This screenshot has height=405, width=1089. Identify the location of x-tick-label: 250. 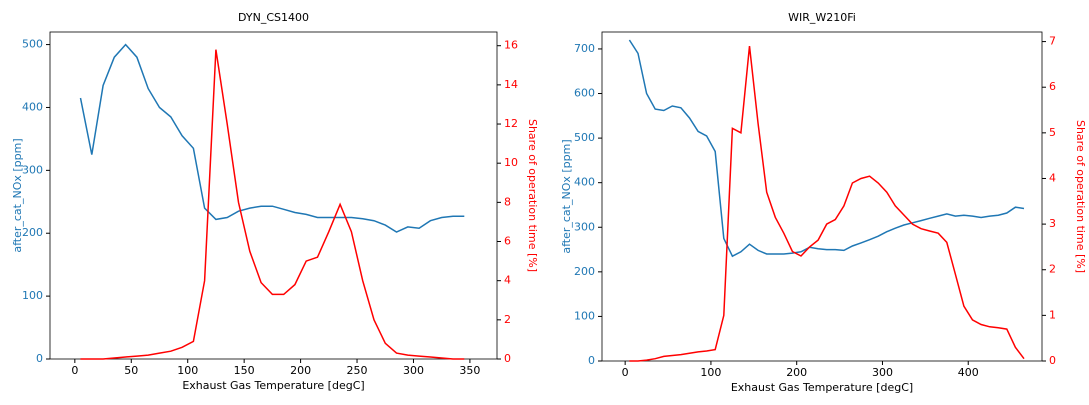
(357, 370).